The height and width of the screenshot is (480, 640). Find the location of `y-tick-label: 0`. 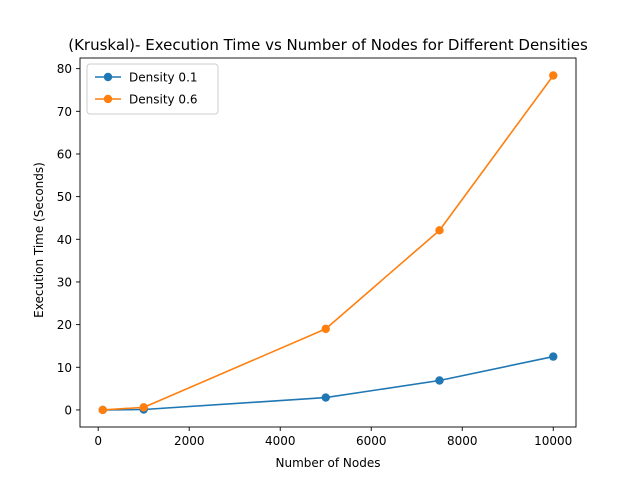

y-tick-label: 0 is located at coordinates (68, 410).